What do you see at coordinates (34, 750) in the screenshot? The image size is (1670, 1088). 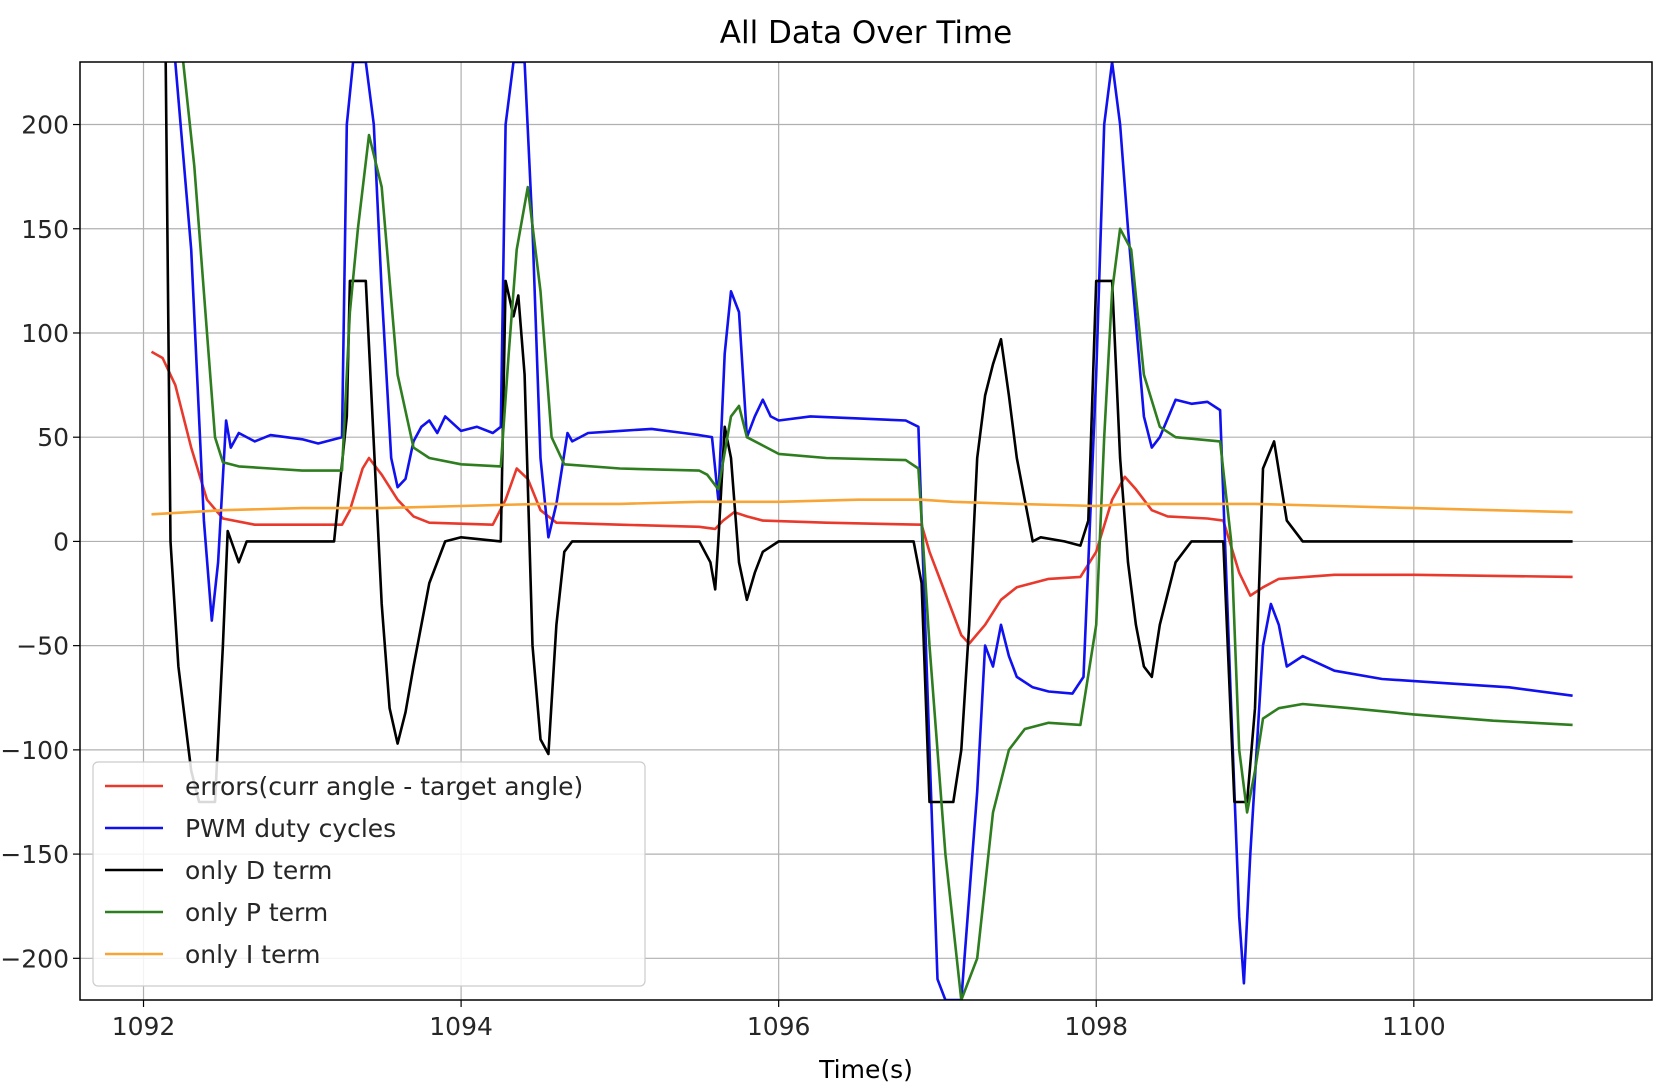 I see `y-tick-label: −100` at bounding box center [34, 750].